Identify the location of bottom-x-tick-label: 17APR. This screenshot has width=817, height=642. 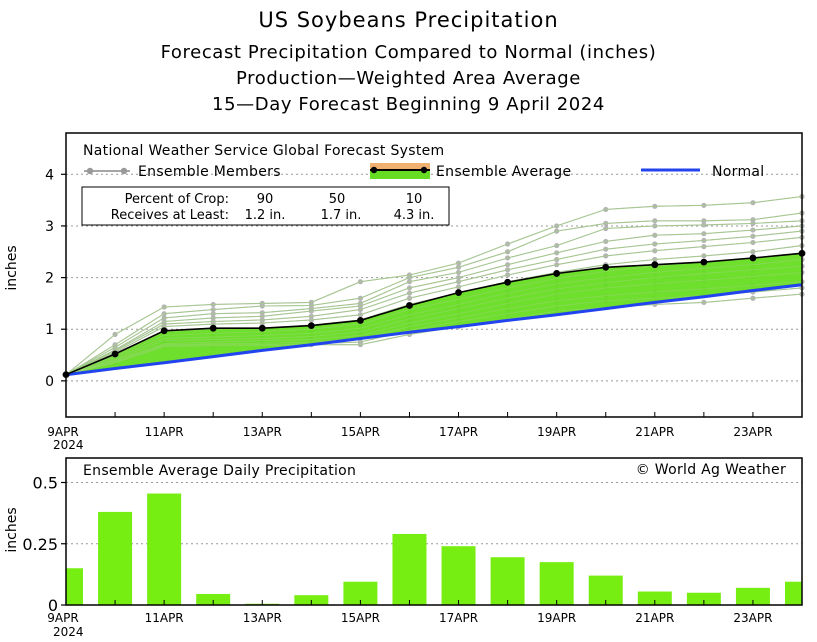
(458, 618).